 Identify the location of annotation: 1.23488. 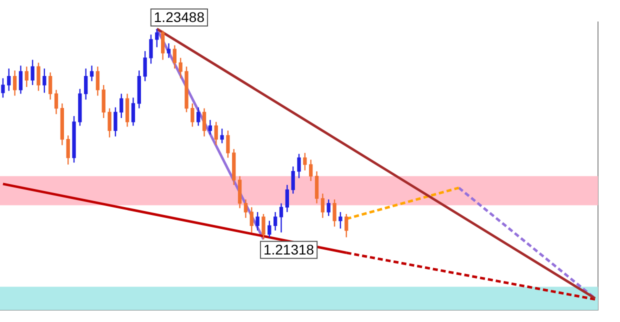
(179, 16).